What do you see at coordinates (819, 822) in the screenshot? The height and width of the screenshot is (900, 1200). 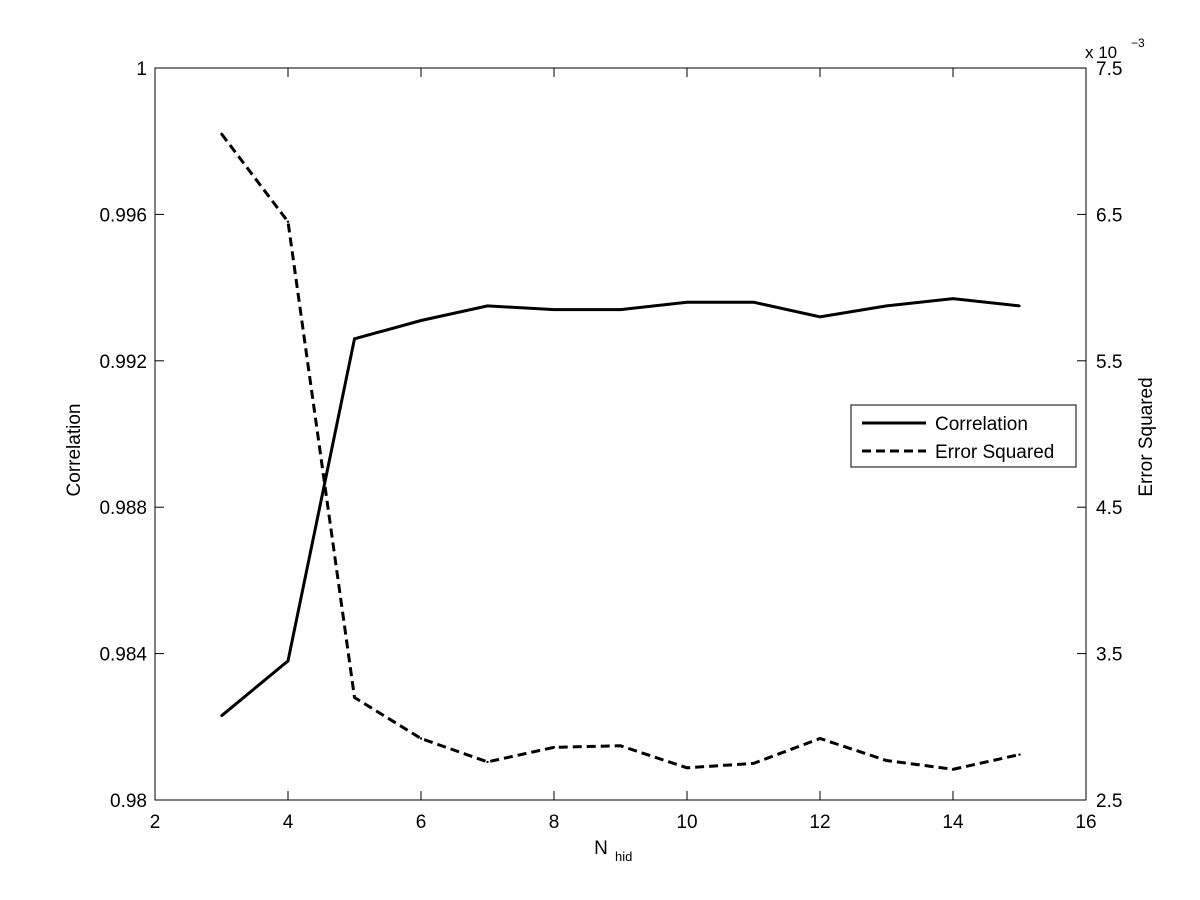 I see `x-tick-label: 12` at bounding box center [819, 822].